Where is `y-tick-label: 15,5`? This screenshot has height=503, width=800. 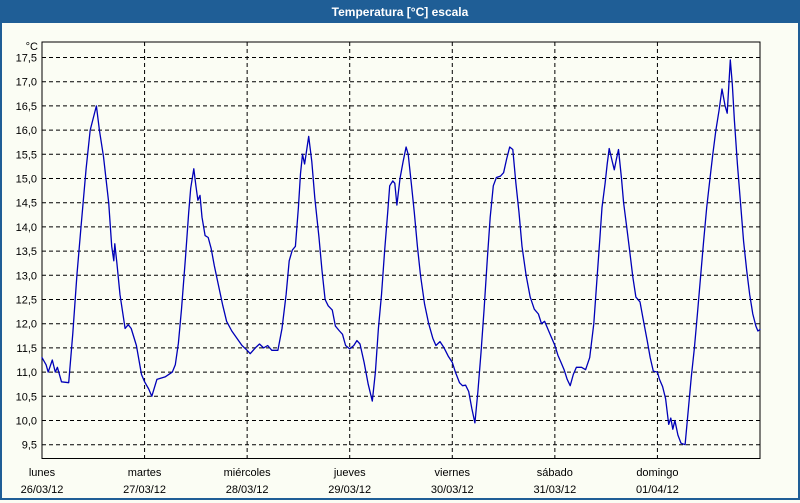
y-tick-label: 15,5 is located at coordinates (26, 155).